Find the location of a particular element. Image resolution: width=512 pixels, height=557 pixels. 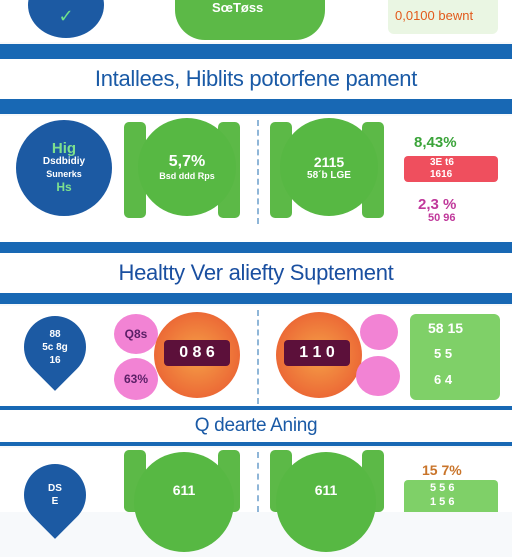

row2-water-drop: 88 5c 8g 16 is located at coordinates (55, 347).